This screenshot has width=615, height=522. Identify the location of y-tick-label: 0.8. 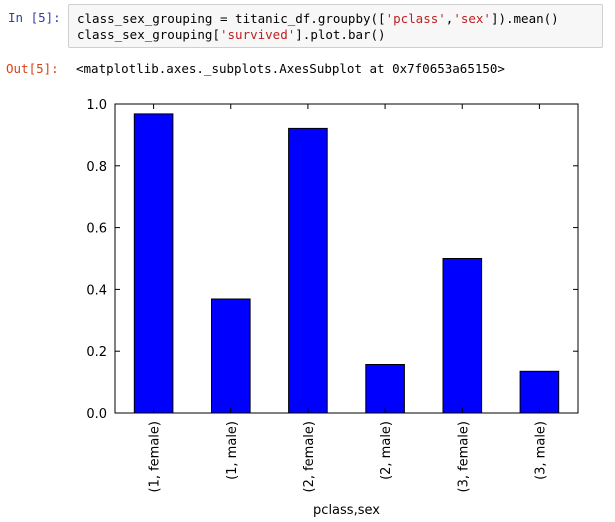
(96, 167).